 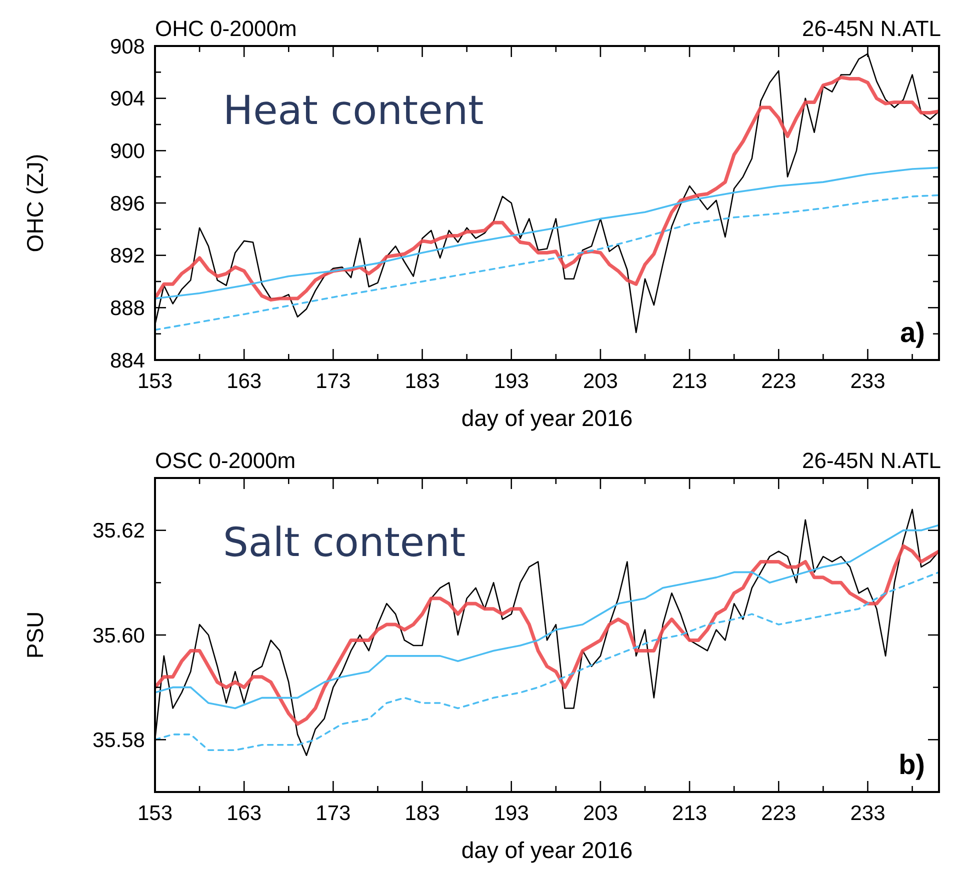 What do you see at coordinates (127, 256) in the screenshot?
I see `y-tick-label: 892` at bounding box center [127, 256].